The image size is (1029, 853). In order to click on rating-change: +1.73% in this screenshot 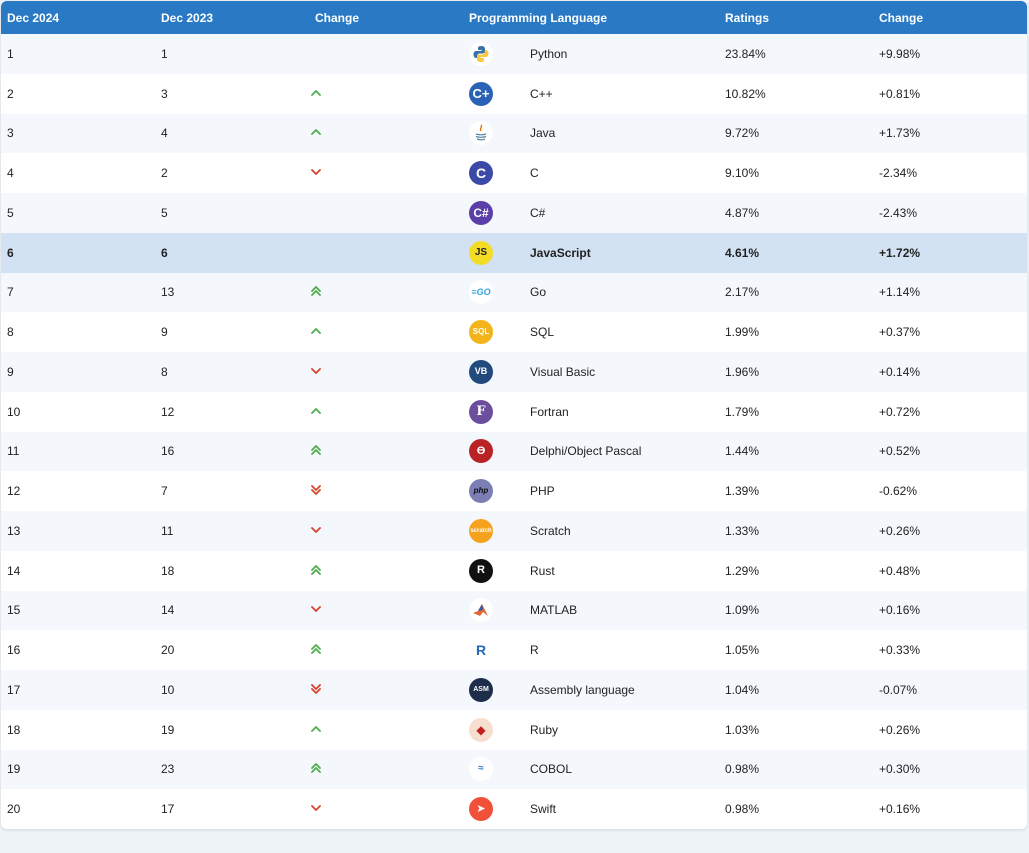, I will do `click(950, 133)`.